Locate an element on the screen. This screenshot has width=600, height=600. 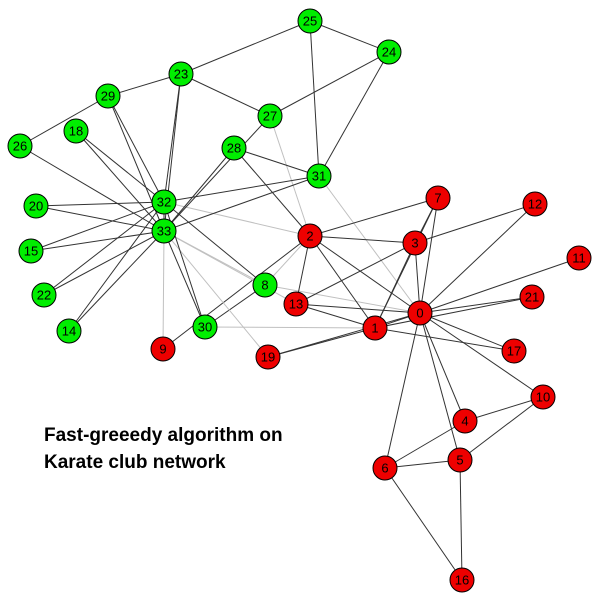
node-7: 7 is located at coordinates (438, 198).